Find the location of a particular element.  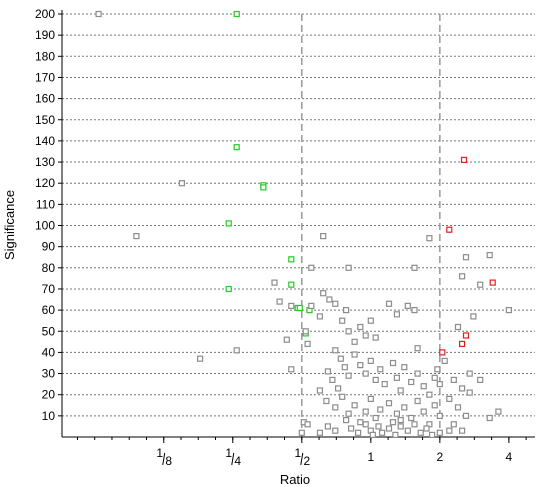

y-tick-label-160: 160 is located at coordinates (45, 99).